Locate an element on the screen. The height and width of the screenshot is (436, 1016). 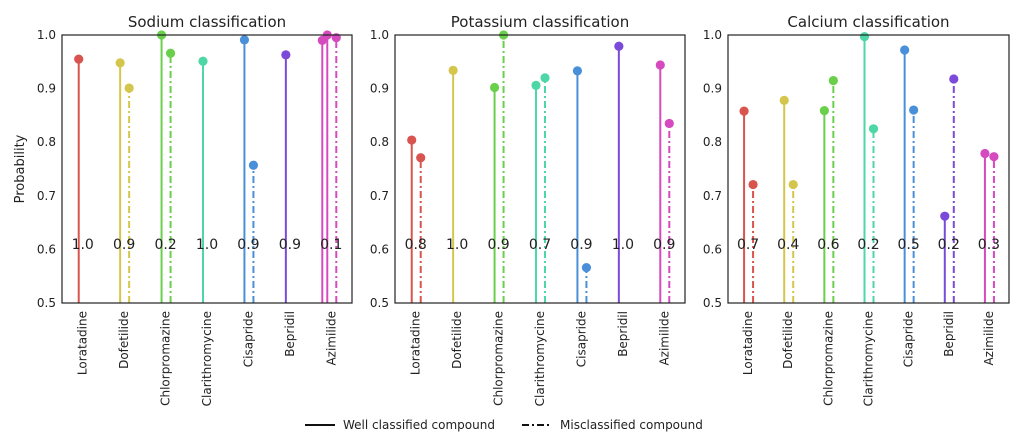
panel-1-ytick-4: 0.9 is located at coordinates (379, 89).